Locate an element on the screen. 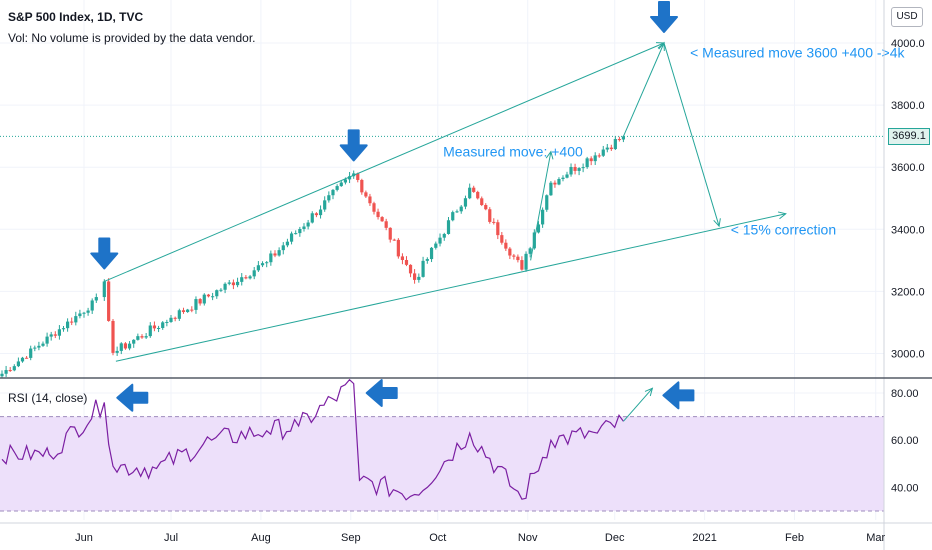 The width and height of the screenshot is (932, 550). chart-title: S&P 500 Index, 1D, TVC is located at coordinates (76, 17).